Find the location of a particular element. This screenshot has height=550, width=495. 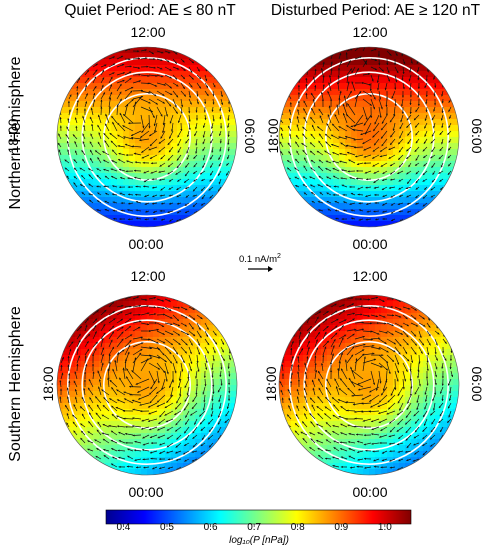

colorbar-label: log₁₀(P [nPa]) is located at coordinates (259, 540).